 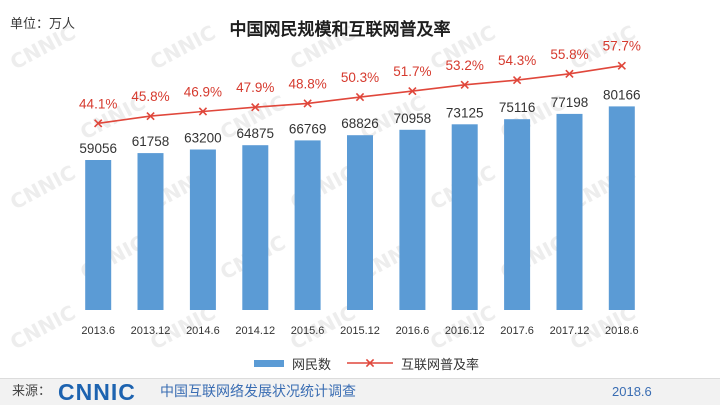 What do you see at coordinates (622, 94) in the screenshot?
I see `bar-value-label: 80166` at bounding box center [622, 94].